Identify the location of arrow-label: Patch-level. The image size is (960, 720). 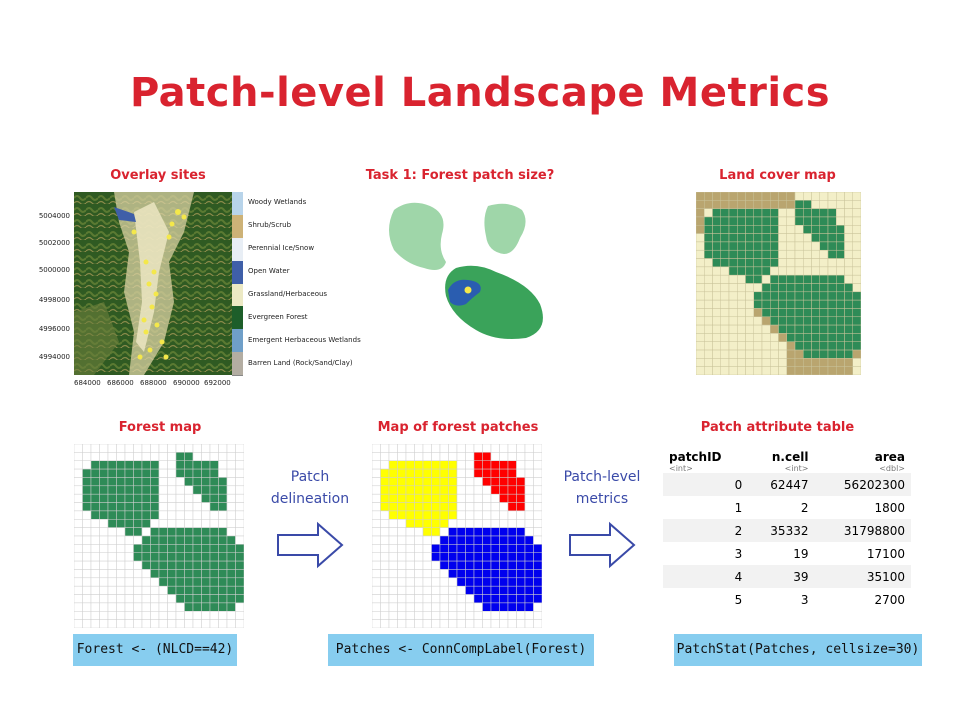
(602, 477).